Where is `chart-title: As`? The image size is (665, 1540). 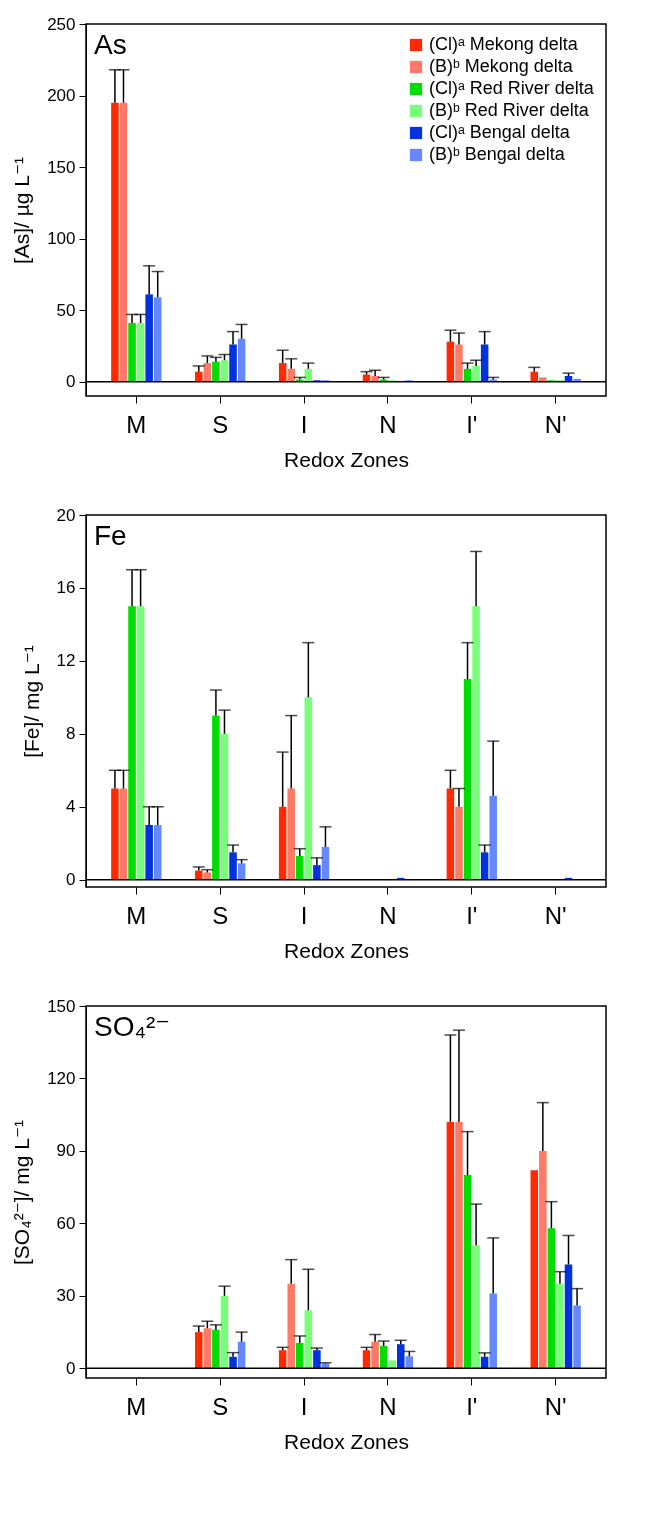
chart-title: As is located at coordinates (110, 44).